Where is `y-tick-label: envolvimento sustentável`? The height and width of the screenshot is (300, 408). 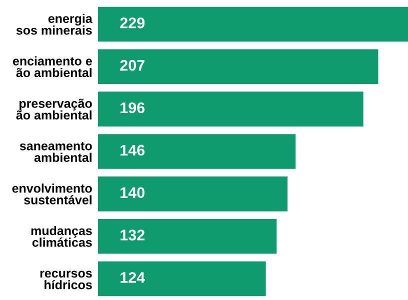
y-tick-label: envolvimento sustentável is located at coordinates (52, 194).